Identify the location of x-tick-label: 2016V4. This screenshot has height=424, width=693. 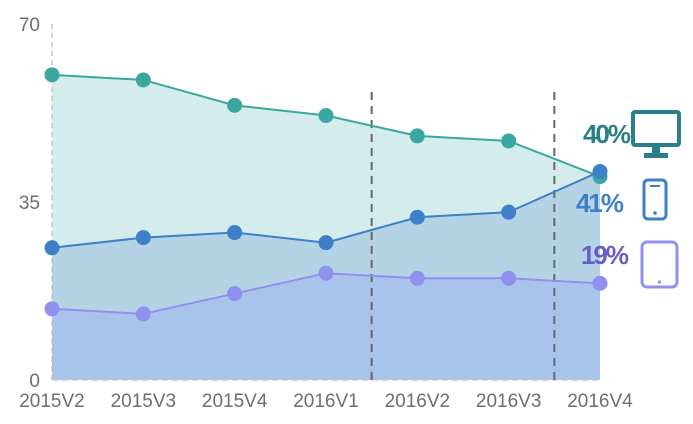
(600, 401).